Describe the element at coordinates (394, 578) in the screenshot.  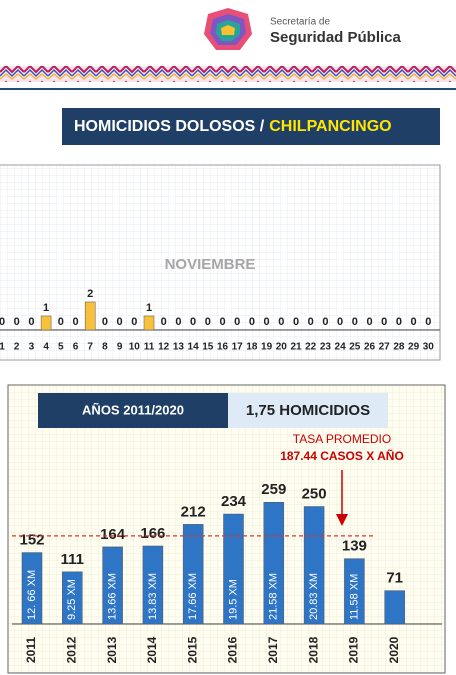
I see `value-label: 71` at that location.